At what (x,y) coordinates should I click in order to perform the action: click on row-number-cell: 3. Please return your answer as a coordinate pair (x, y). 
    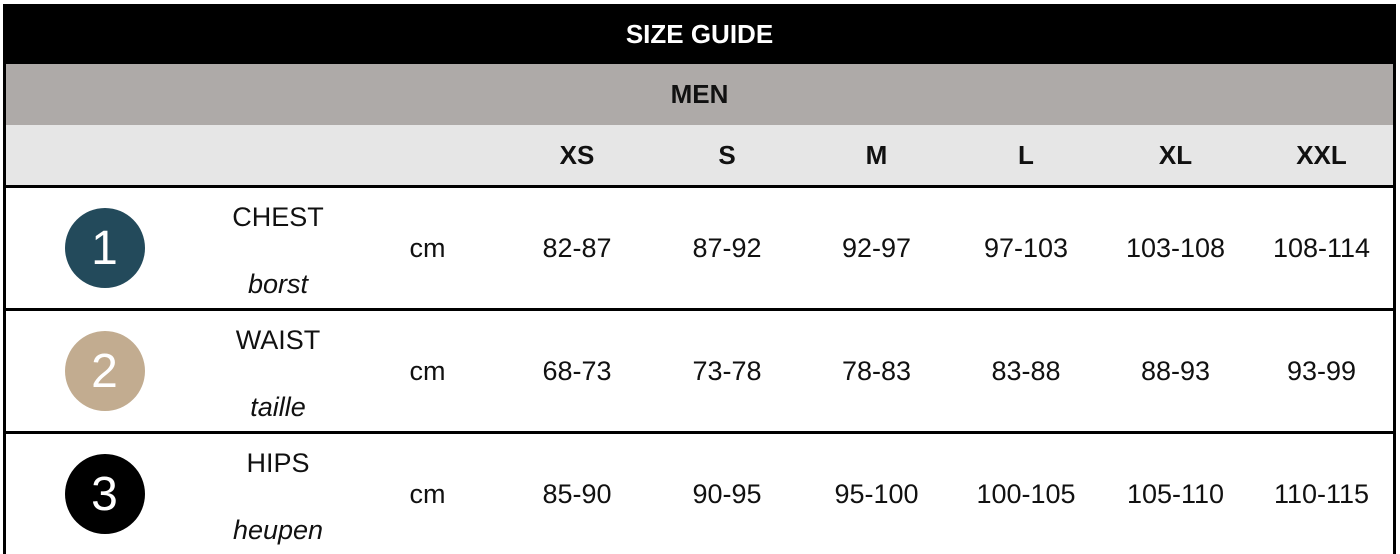
    Looking at the image, I should click on (104, 494).